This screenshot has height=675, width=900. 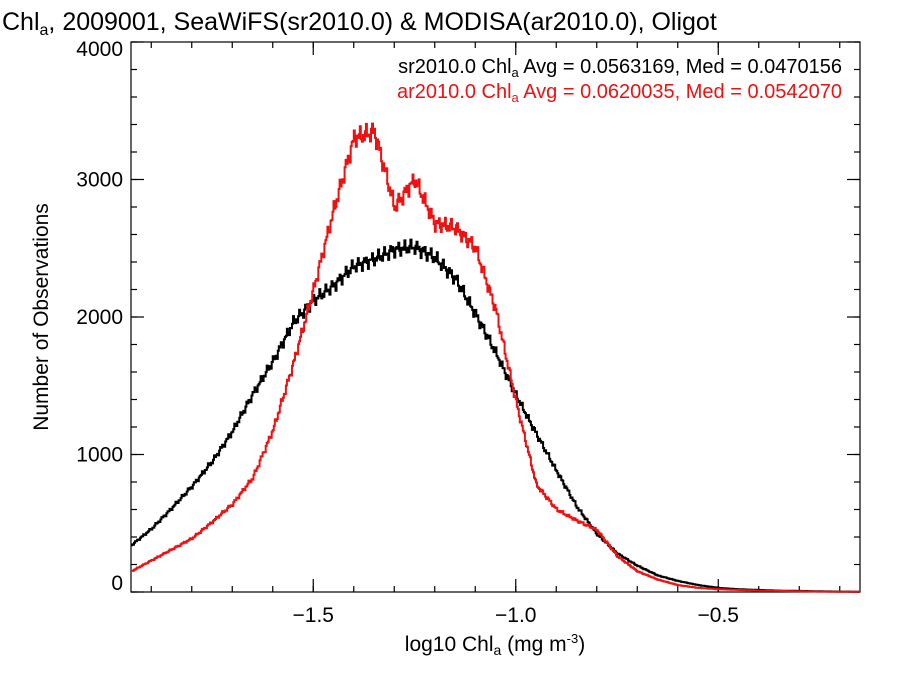 What do you see at coordinates (117, 583) in the screenshot?
I see `y-tick-label: 0` at bounding box center [117, 583].